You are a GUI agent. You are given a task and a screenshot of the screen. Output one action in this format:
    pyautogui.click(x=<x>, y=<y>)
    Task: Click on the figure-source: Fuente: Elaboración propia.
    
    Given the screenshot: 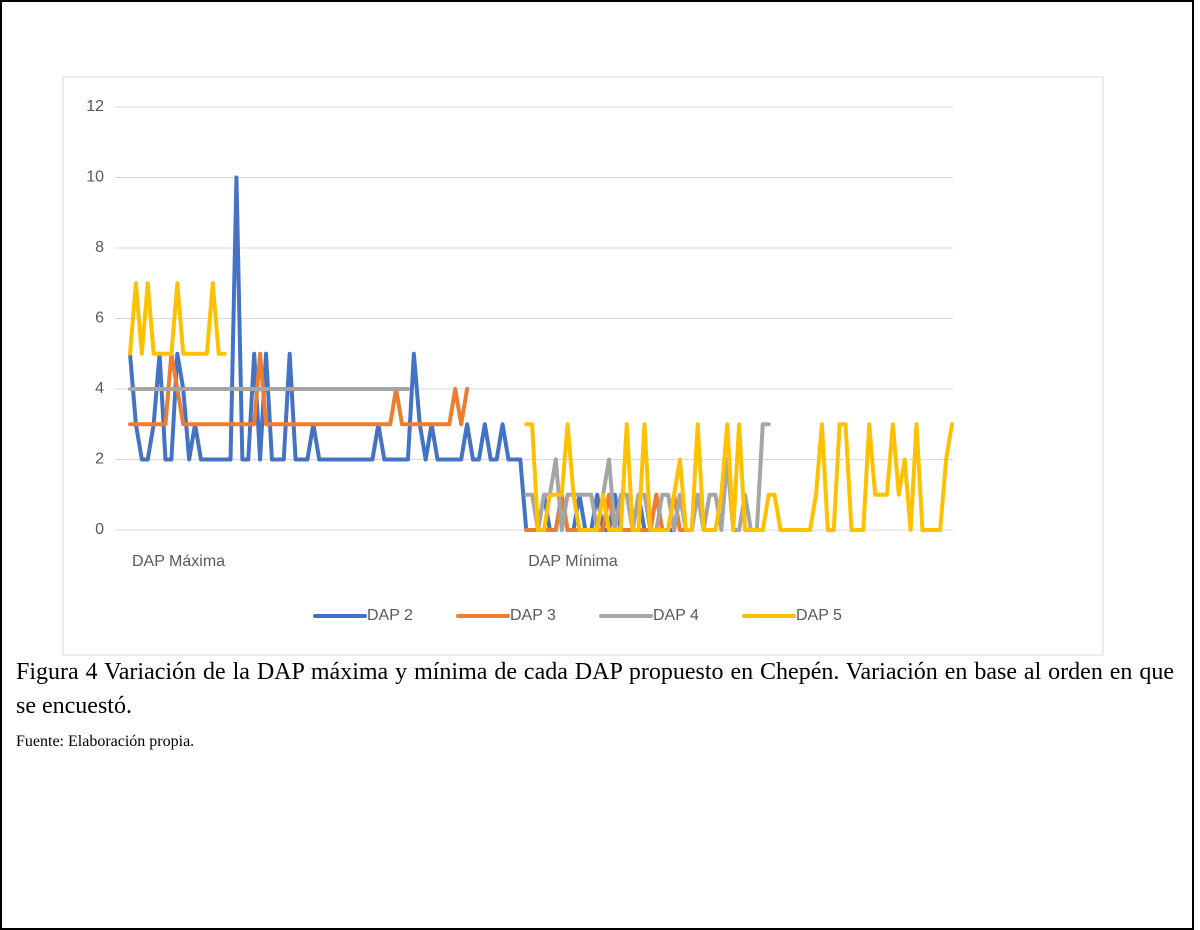 What is the action you would take?
    pyautogui.click(x=105, y=741)
    